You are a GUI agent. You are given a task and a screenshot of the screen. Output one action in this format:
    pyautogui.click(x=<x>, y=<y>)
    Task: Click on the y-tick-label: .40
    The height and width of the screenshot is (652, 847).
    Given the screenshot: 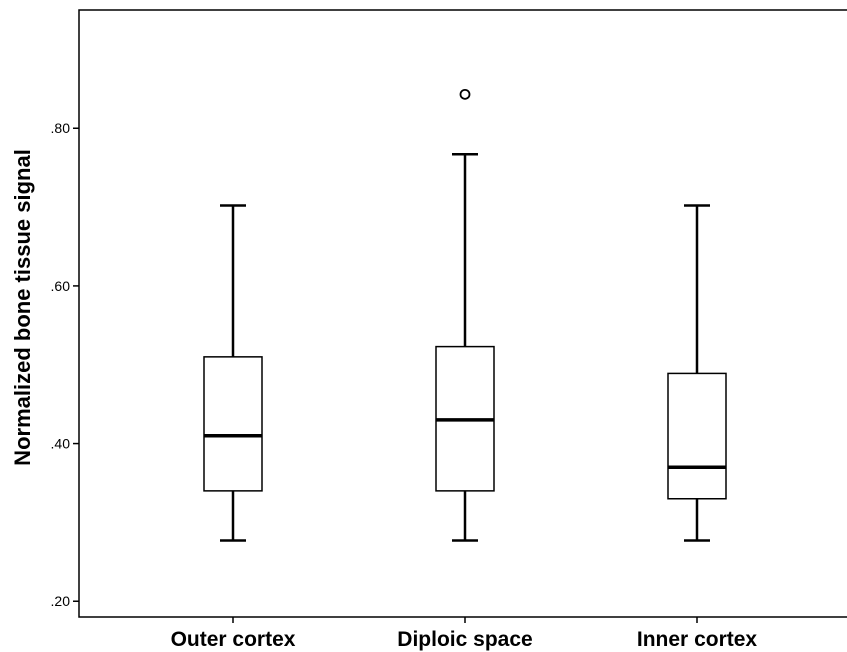 What is the action you would take?
    pyautogui.click(x=61, y=444)
    